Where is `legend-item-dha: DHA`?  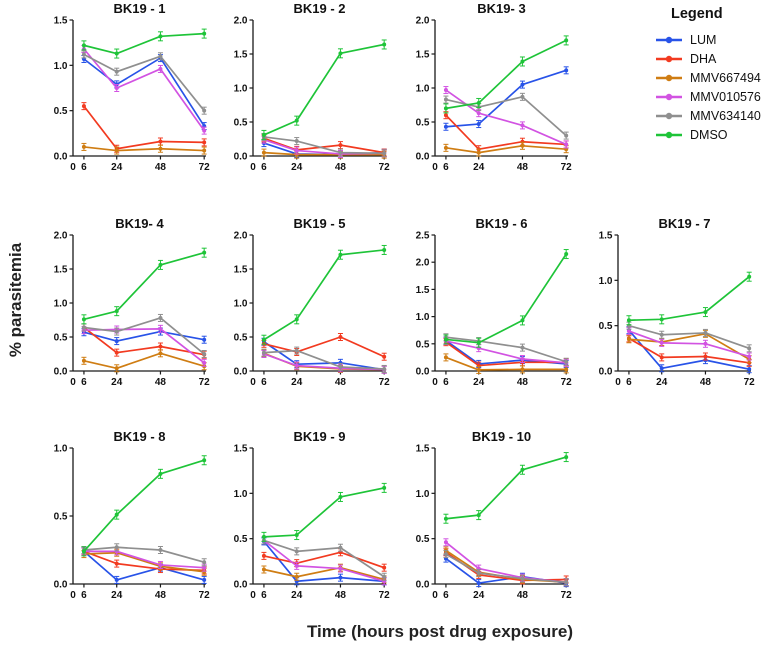 legend-item-dha: DHA is located at coordinates (710, 58).